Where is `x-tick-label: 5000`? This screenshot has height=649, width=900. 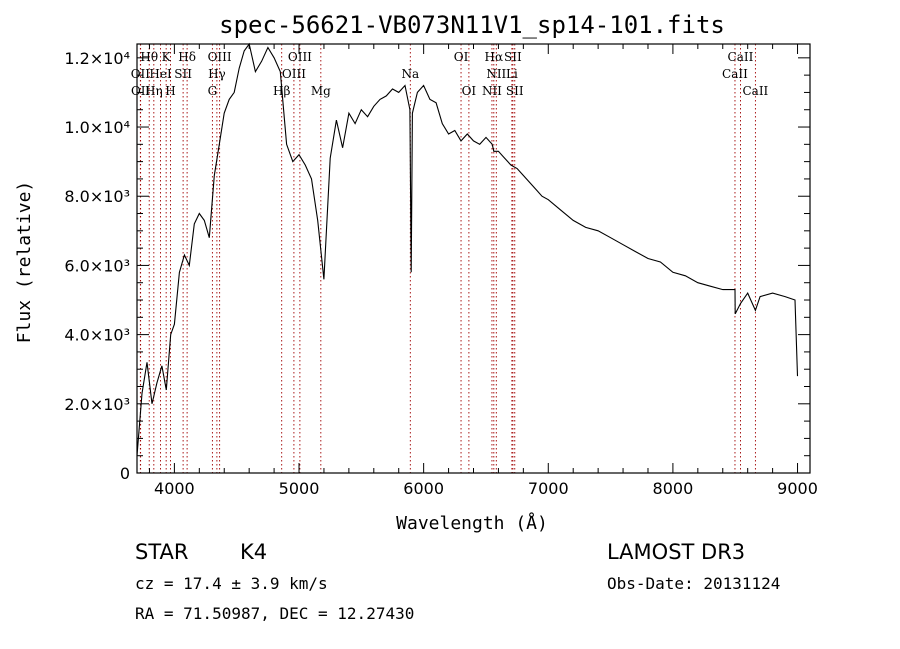 x-tick-label: 5000 is located at coordinates (299, 488).